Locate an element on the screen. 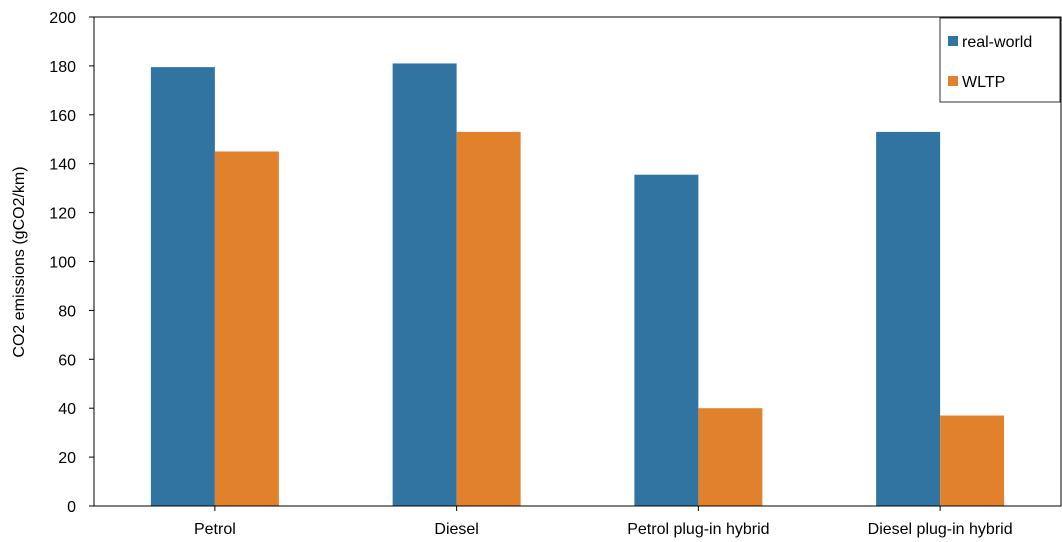  y-tick-label: 80 is located at coordinates (67, 311).